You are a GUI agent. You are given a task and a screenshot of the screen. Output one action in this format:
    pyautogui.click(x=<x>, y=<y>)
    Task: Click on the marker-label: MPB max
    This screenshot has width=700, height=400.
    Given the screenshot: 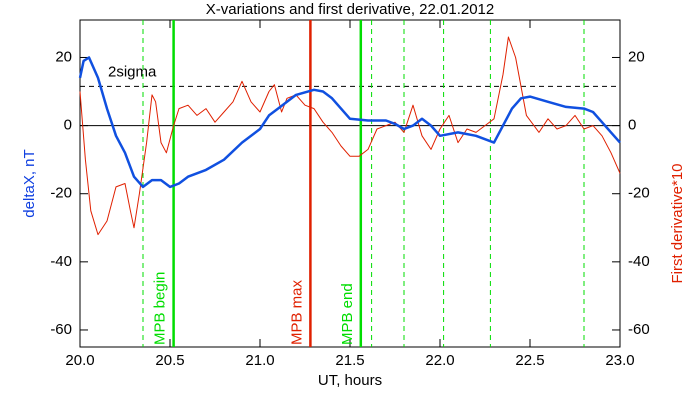 What is the action you would take?
    pyautogui.click(x=296, y=312)
    